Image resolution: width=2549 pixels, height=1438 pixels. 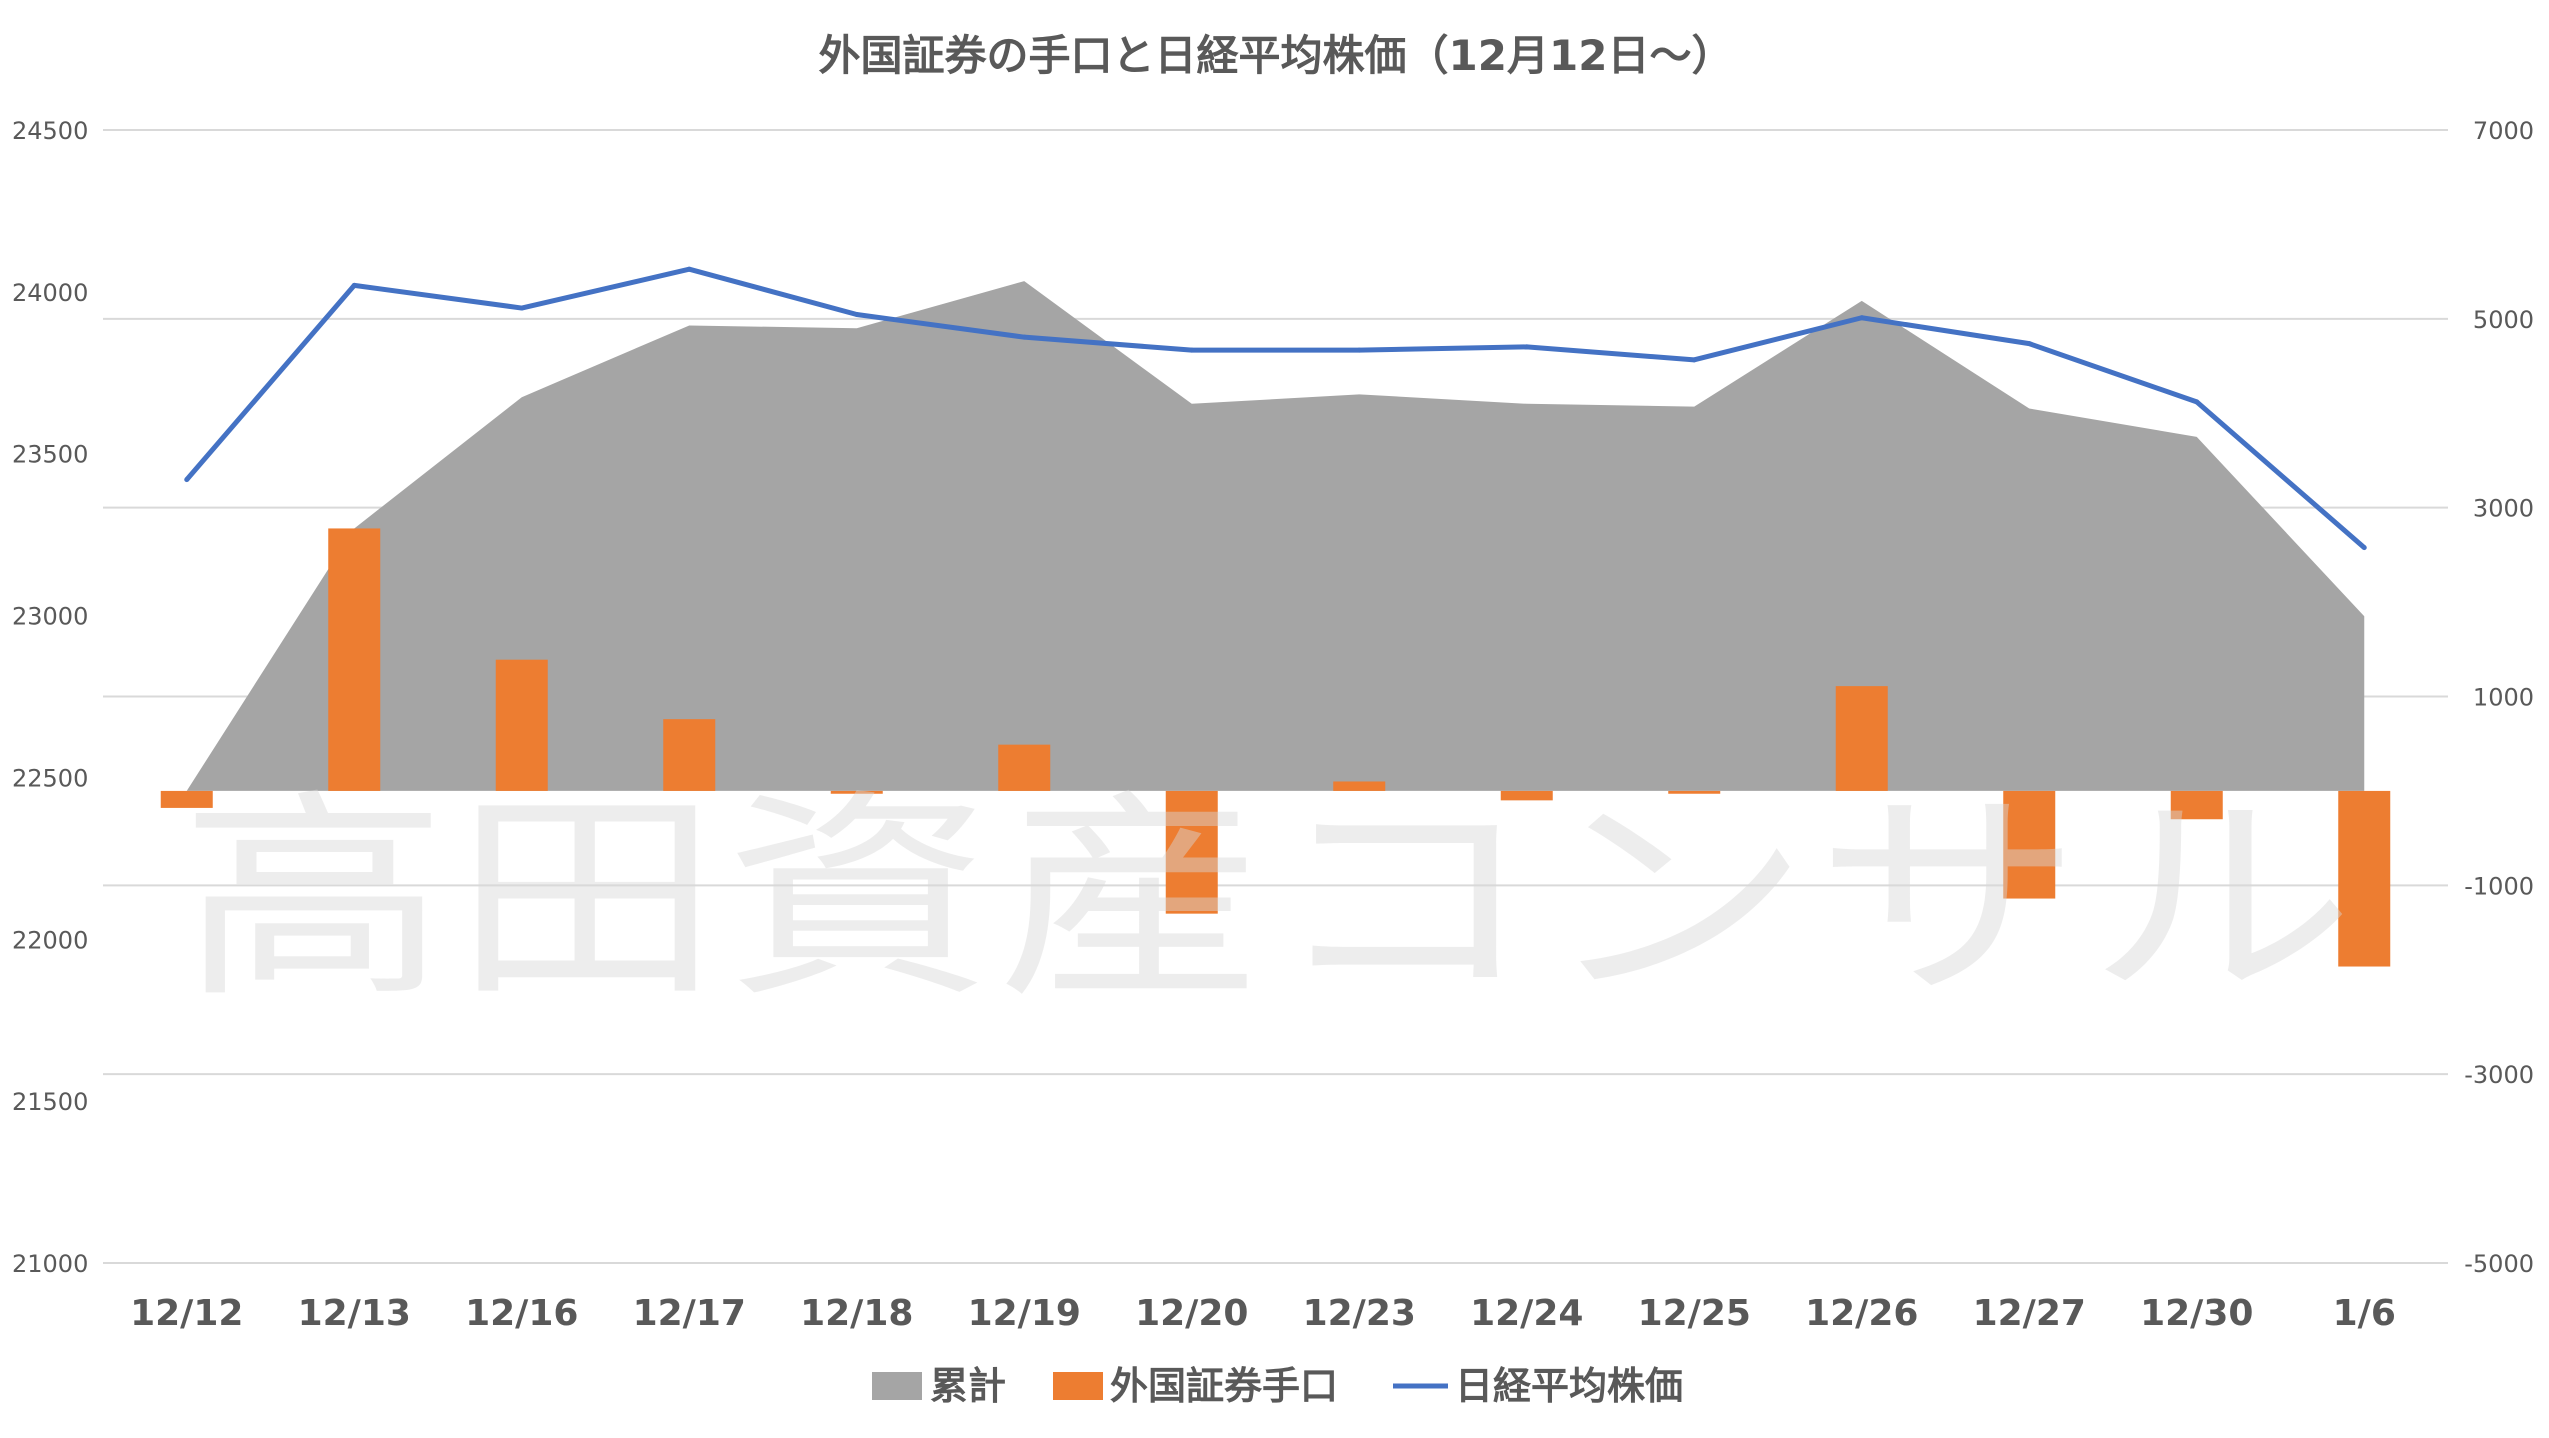 What do you see at coordinates (2196, 1313) in the screenshot?
I see `x-tick-label: 12/30` at bounding box center [2196, 1313].